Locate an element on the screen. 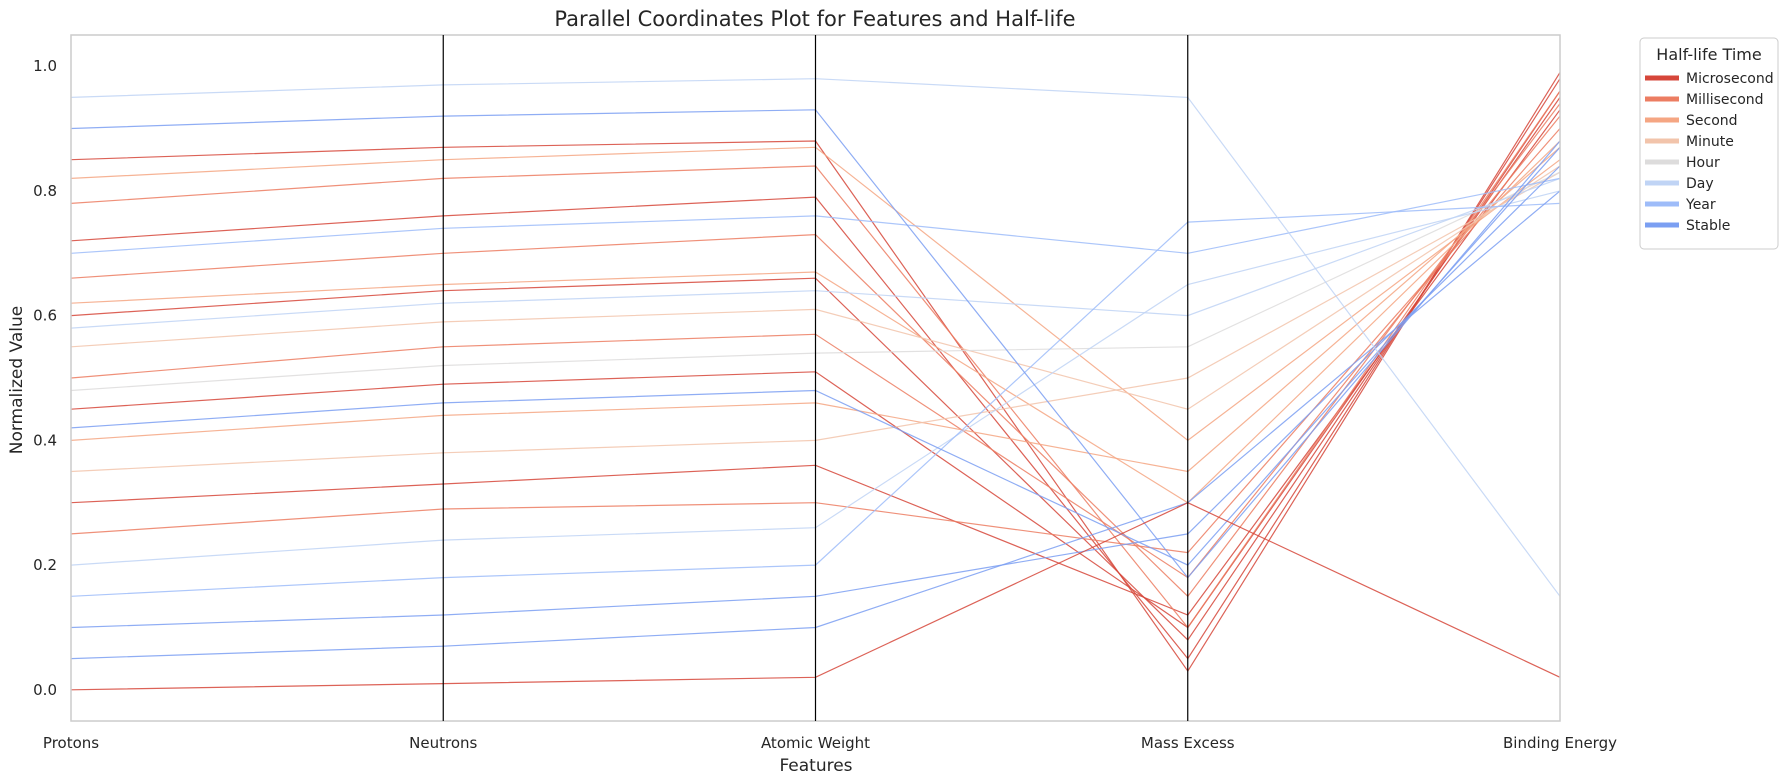 This screenshot has width=1788, height=784. legend-label: Hour is located at coordinates (1703, 163).